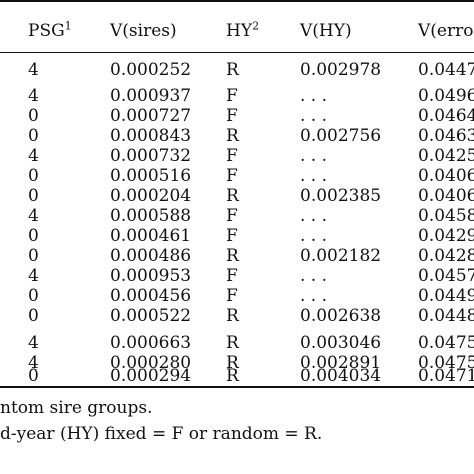 The width and height of the screenshot is (474, 474). What do you see at coordinates (151, 196) in the screenshot?
I see `cell-vsires: 0.000204` at bounding box center [151, 196].